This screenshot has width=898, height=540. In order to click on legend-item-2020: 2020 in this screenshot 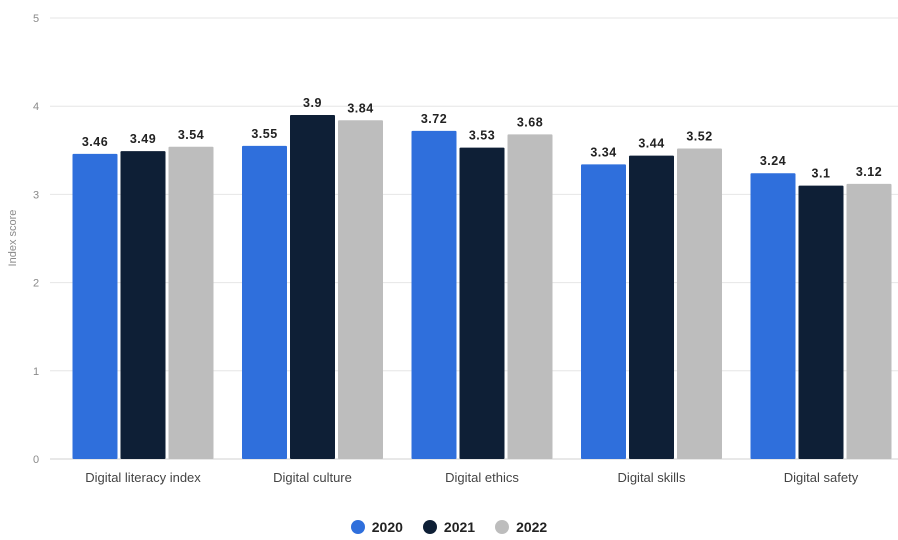, I will do `click(376, 527)`.